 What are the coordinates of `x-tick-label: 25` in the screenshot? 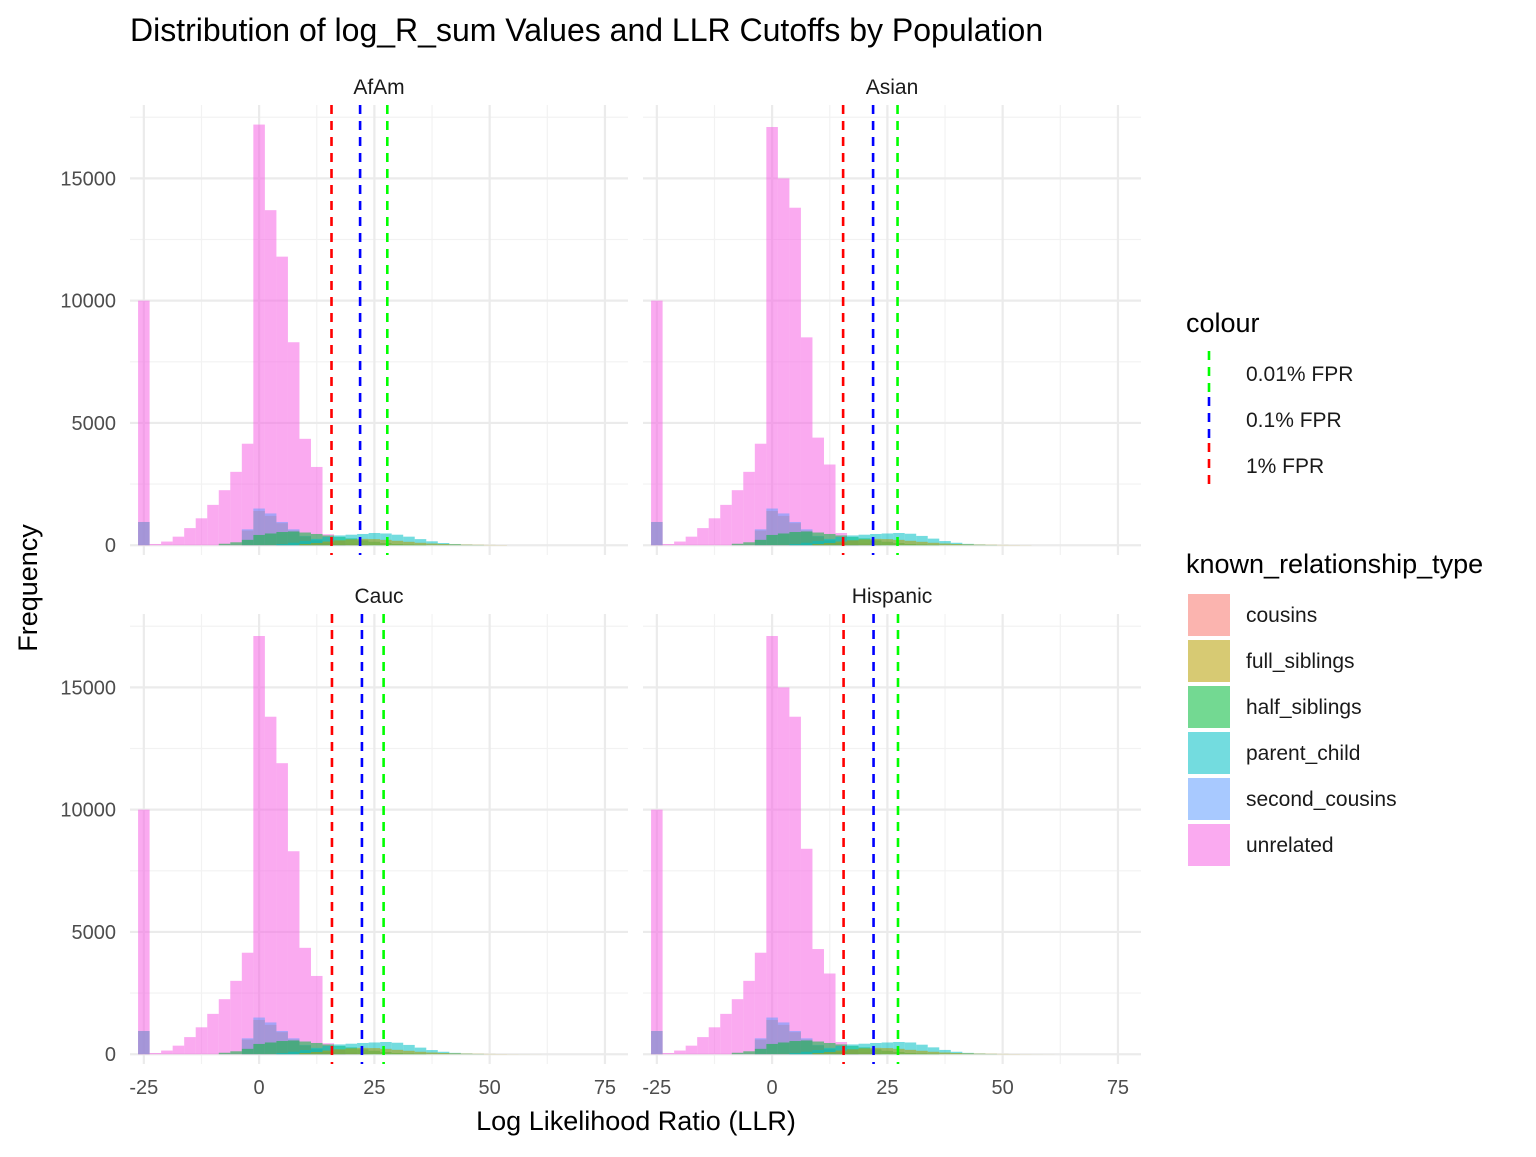 It's located at (887, 1088).